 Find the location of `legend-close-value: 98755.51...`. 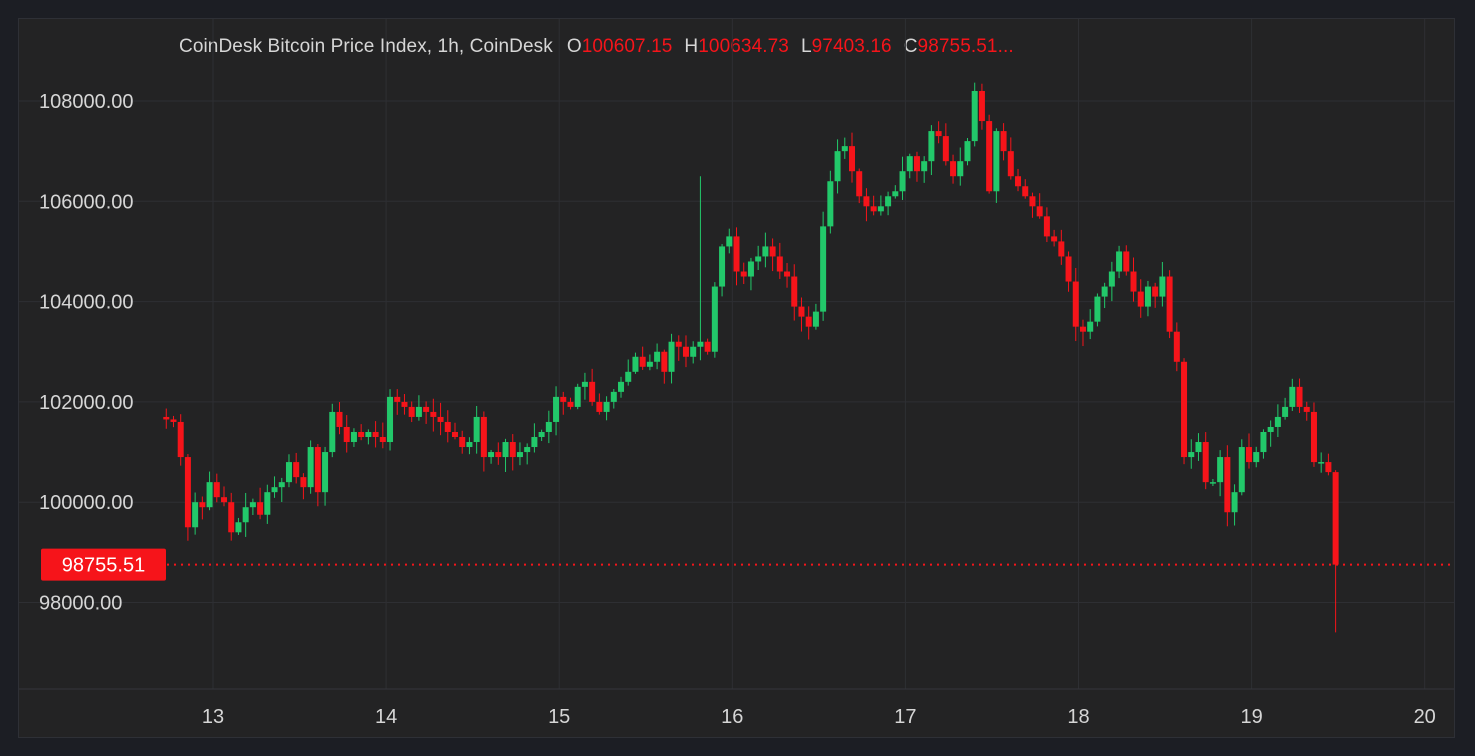

legend-close-value: 98755.51... is located at coordinates (965, 46).